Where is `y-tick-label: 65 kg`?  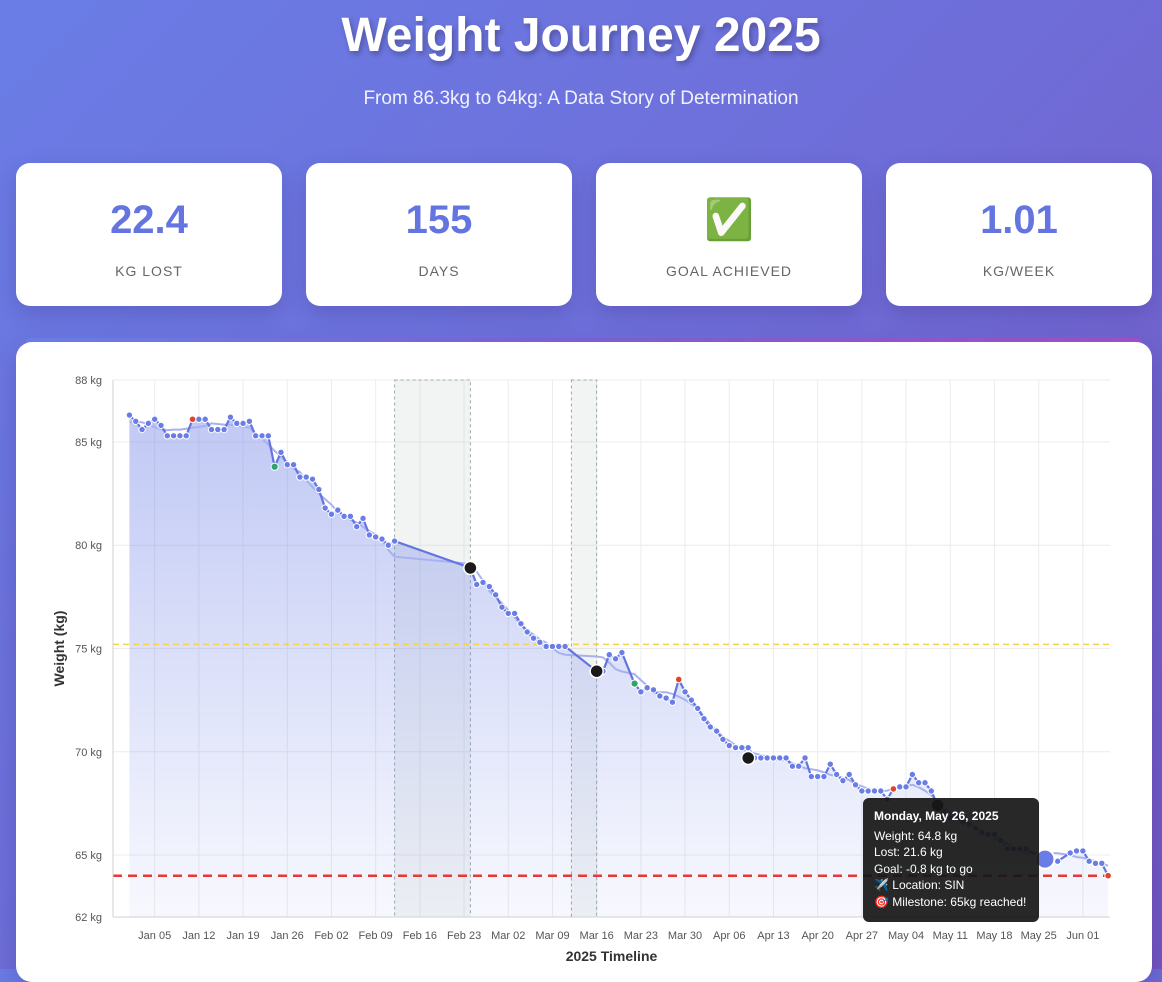
y-tick-label: 65 kg is located at coordinates (88, 856).